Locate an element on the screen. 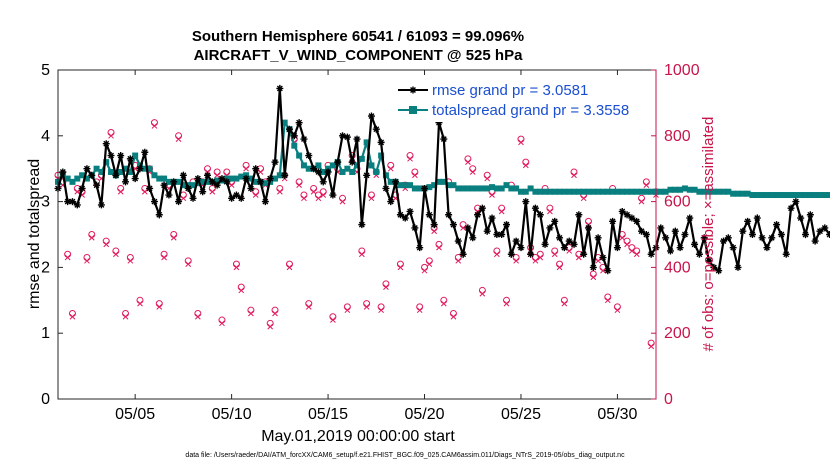  chart-subtitle: AIRCRAFT_V_WIND_COMPONENT @ 525 hPa is located at coordinates (359, 55).